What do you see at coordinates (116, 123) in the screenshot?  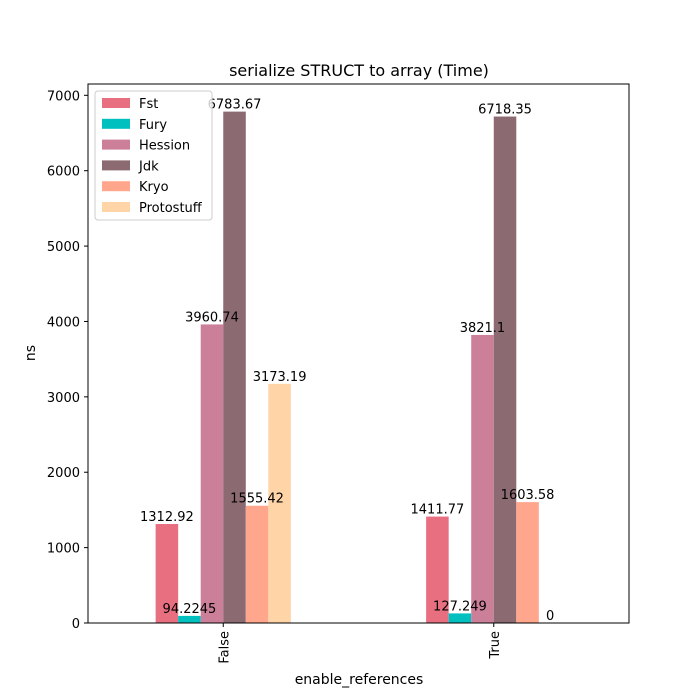 I see `legend-swatch-fury` at bounding box center [116, 123].